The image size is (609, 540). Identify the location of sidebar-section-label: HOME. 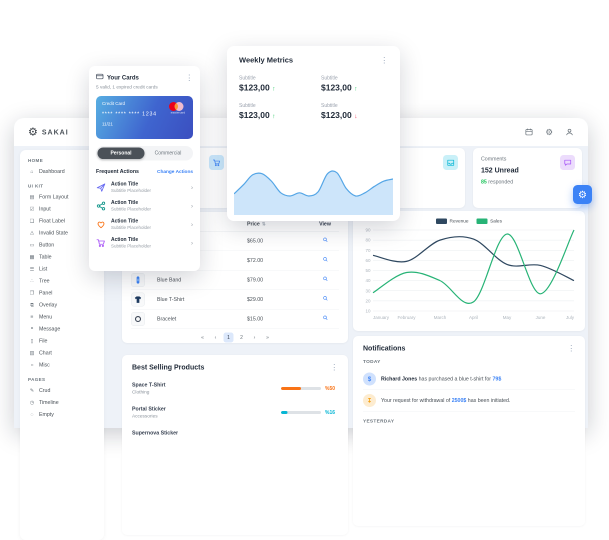
(36, 160).